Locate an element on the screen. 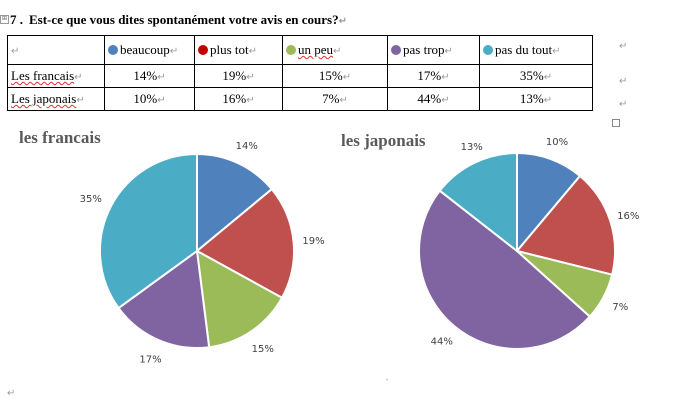 This screenshot has width=683, height=411. chart-title-francais: les francais is located at coordinates (60, 137).